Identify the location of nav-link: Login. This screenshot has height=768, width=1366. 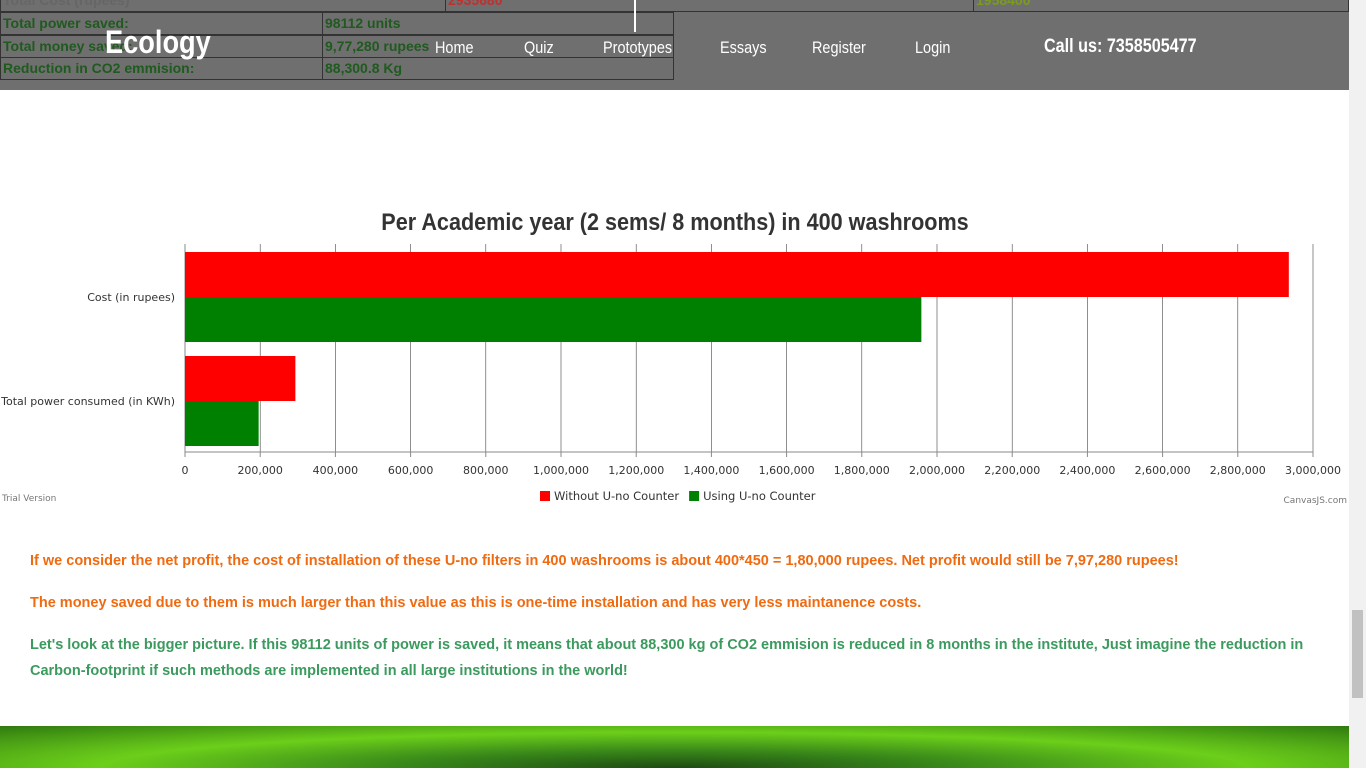
(933, 47).